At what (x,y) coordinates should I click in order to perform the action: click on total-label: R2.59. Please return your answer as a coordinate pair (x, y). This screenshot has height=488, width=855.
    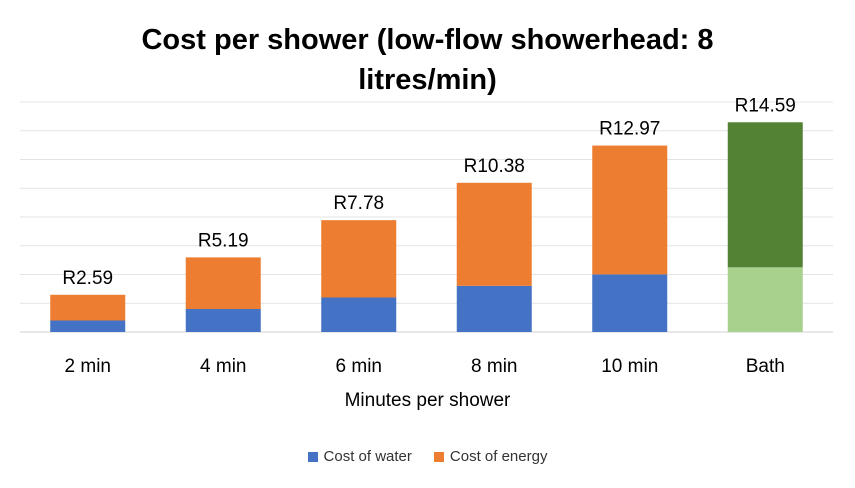
    Looking at the image, I should click on (87, 278).